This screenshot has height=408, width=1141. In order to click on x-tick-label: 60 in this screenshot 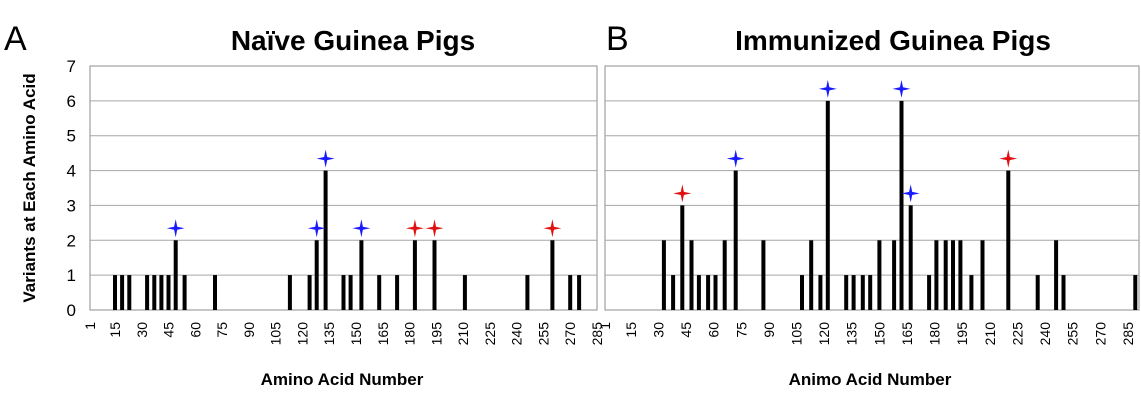, I will do `click(714, 330)`.